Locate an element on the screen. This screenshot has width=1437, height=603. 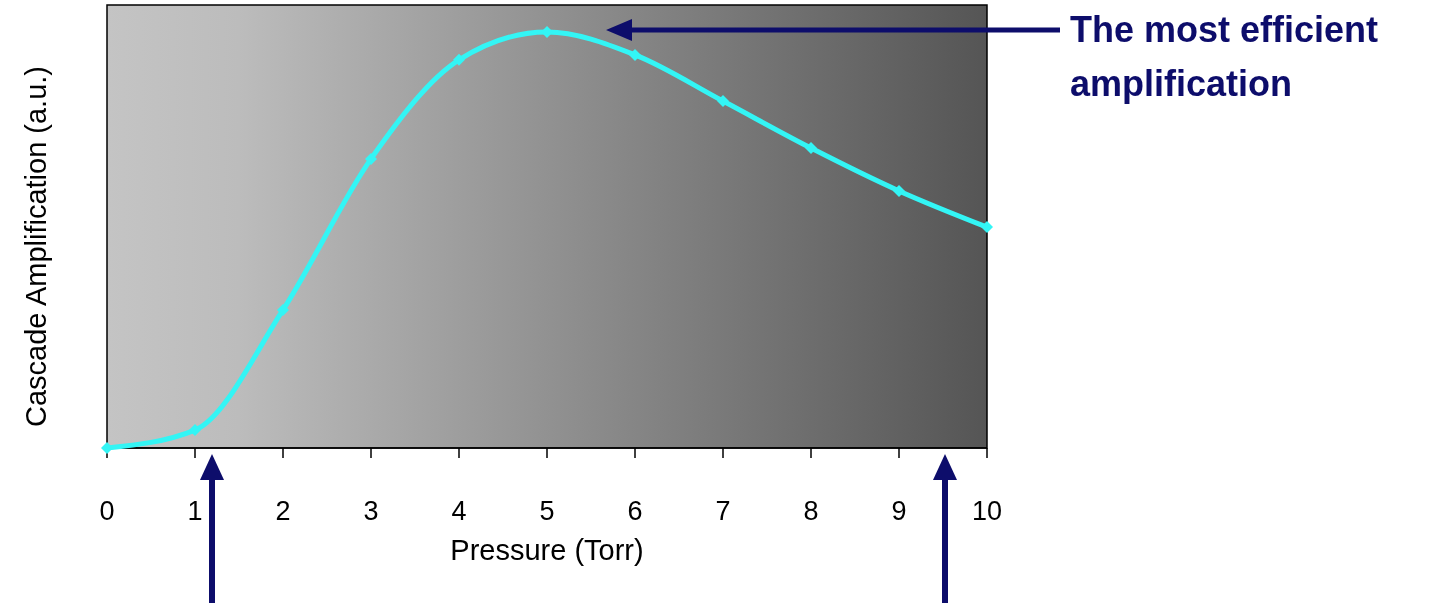
x-tick-label: 1 is located at coordinates (195, 511).